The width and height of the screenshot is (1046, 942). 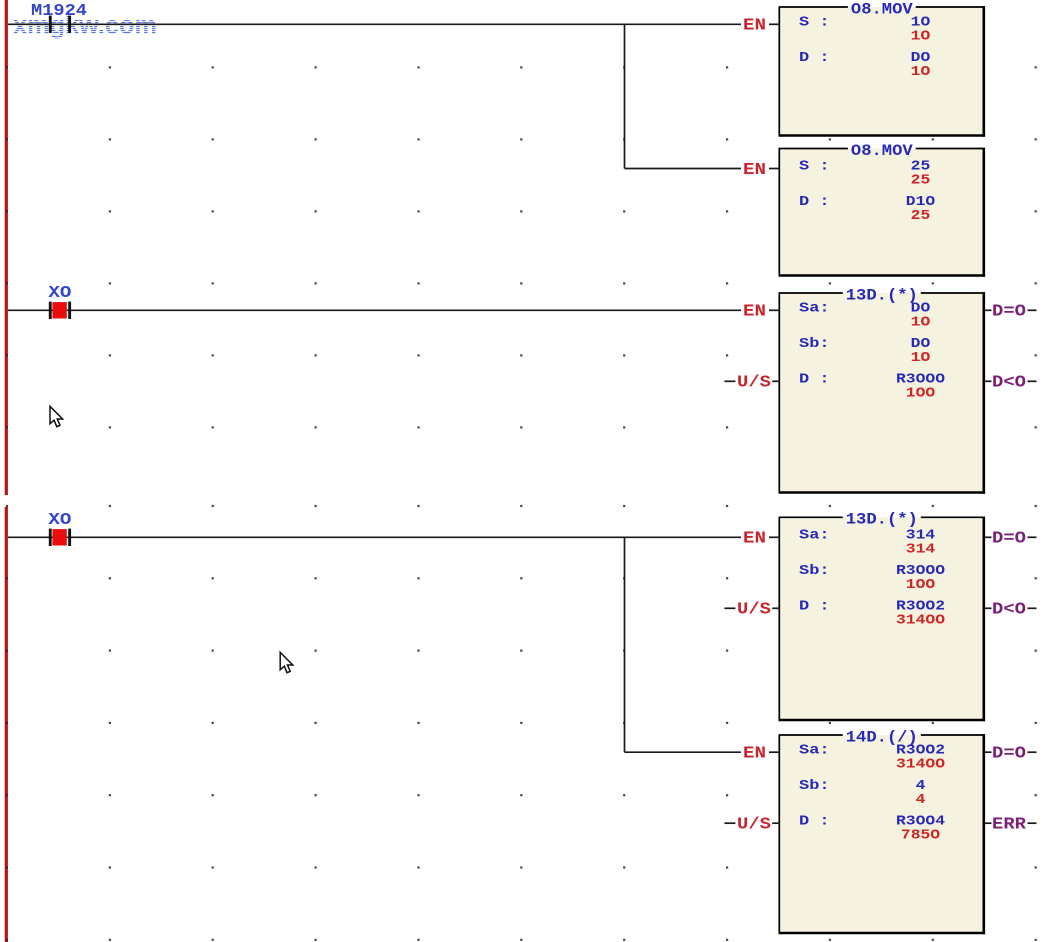 What do you see at coordinates (85, 26) in the screenshot?
I see `svg-text: xmgkw.com` at bounding box center [85, 26].